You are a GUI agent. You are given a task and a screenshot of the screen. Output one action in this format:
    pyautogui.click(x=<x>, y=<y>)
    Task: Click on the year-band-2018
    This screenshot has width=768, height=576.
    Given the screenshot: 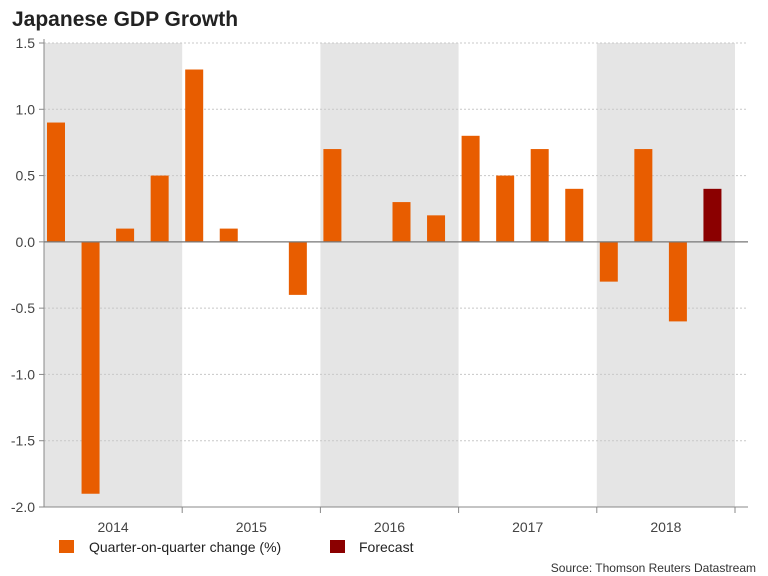 What is the action you would take?
    pyautogui.click(x=665, y=275)
    